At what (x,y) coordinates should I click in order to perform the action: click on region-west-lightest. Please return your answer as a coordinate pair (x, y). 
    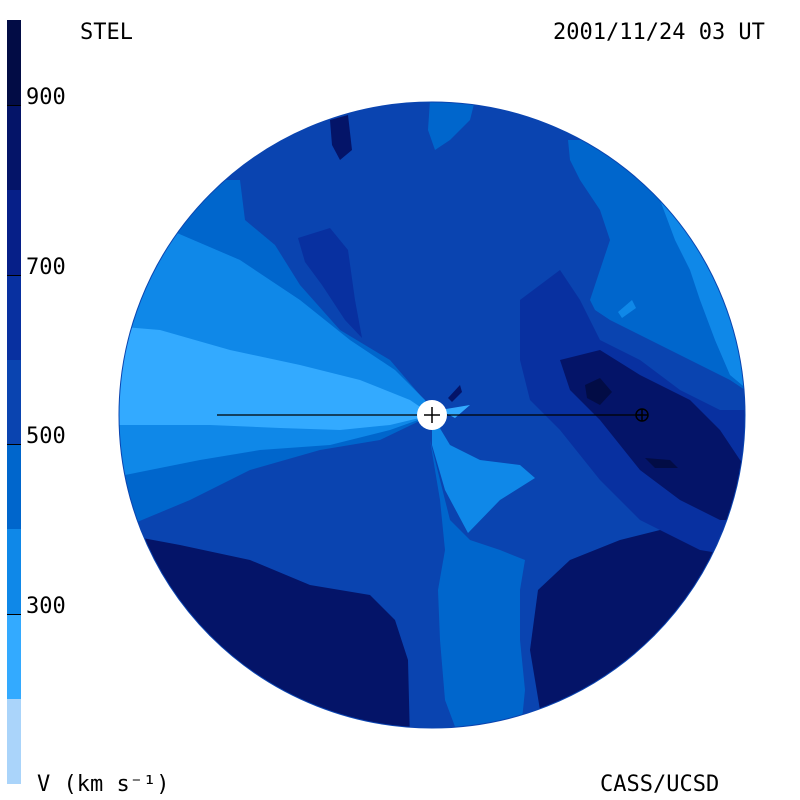
    Looking at the image, I should click on (275, 377).